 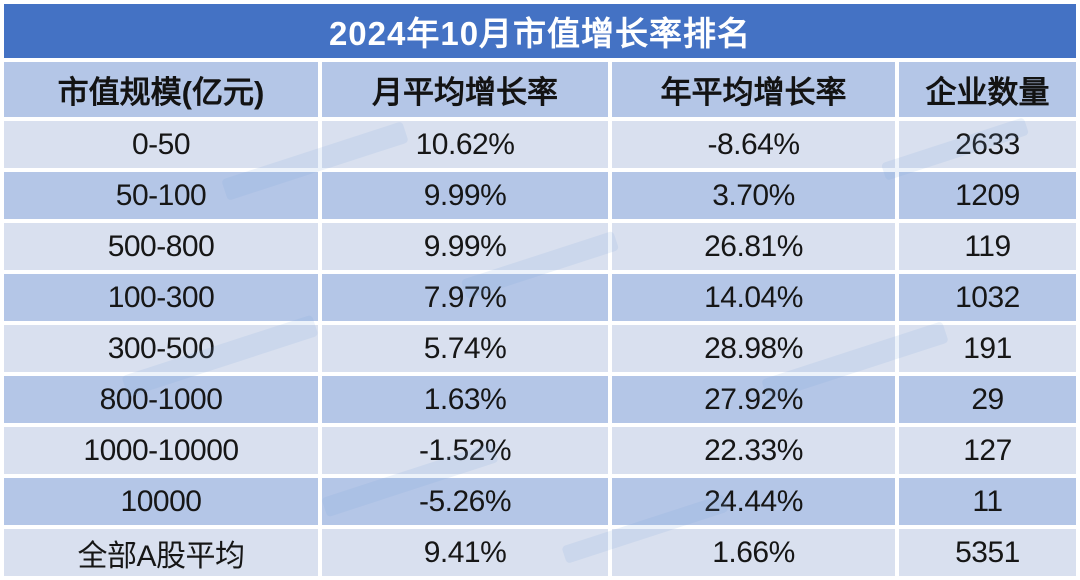 What do you see at coordinates (987, 195) in the screenshot?
I see `cell-company-count: 1209` at bounding box center [987, 195].